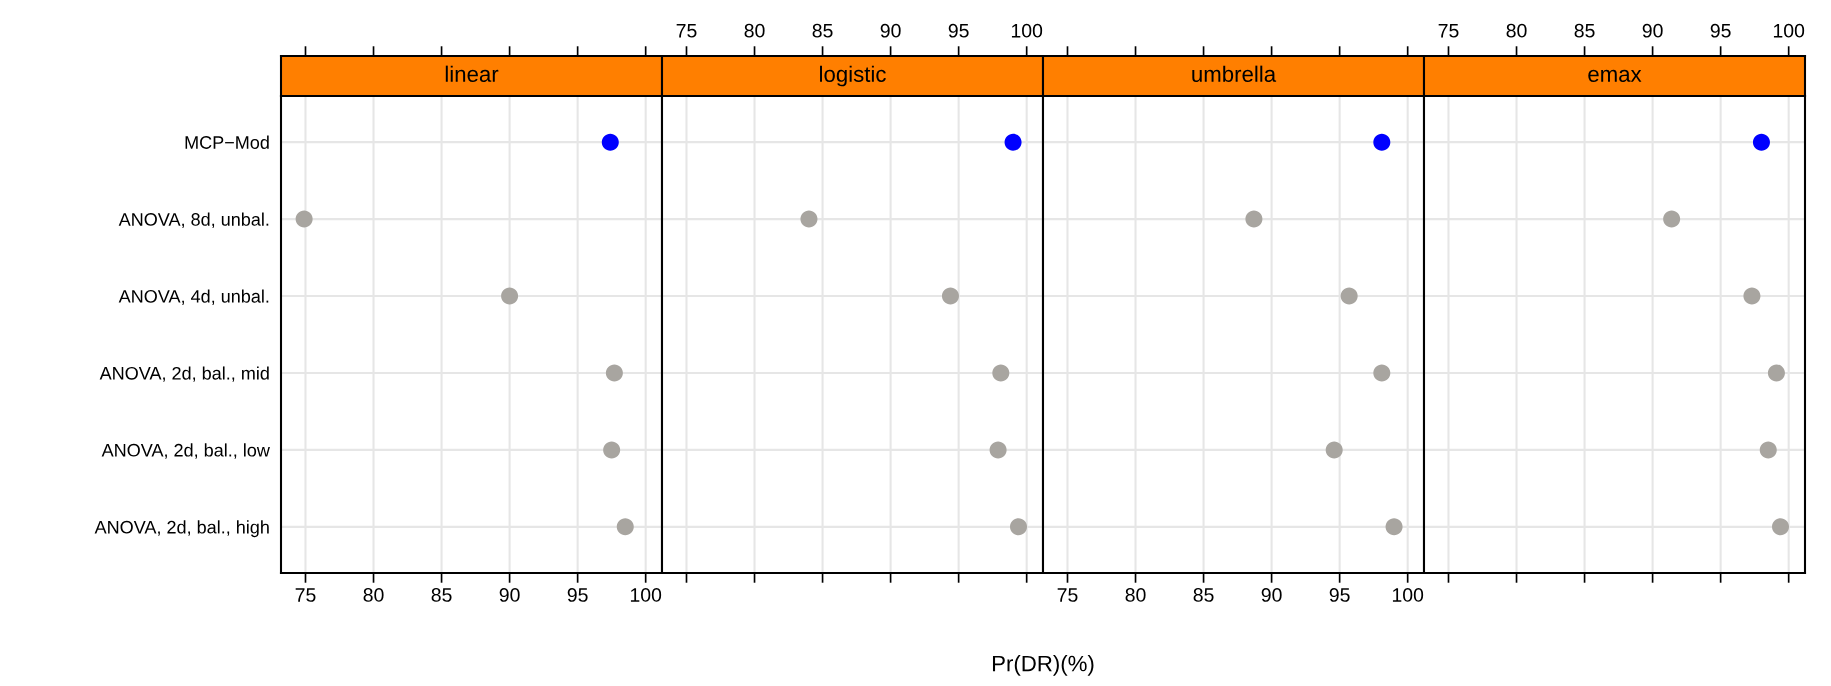 The width and height of the screenshot is (1831, 686). What do you see at coordinates (185, 451) in the screenshot?
I see `y-tick-label: ANOVA, 2d, bal., low` at bounding box center [185, 451].